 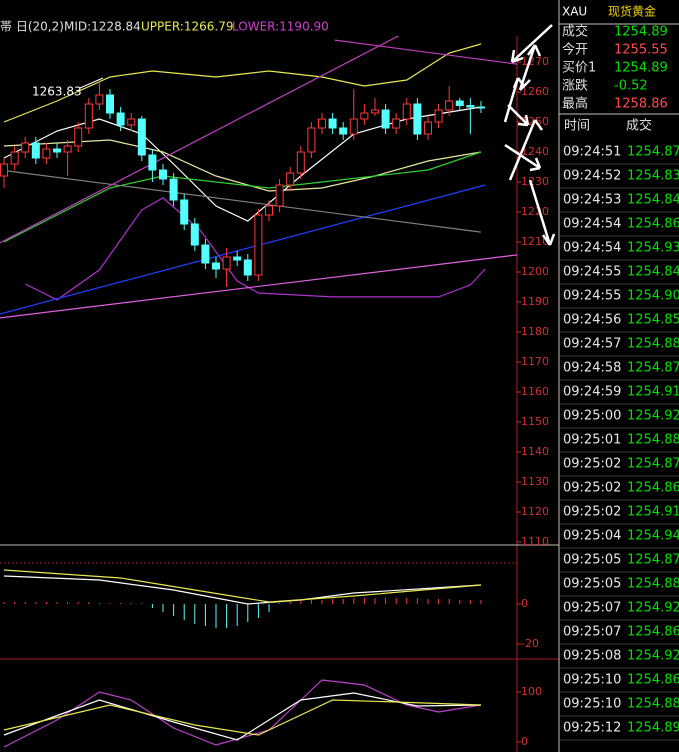 What do you see at coordinates (653, 272) in the screenshot?
I see `trade-price: 1254.84` at bounding box center [653, 272].